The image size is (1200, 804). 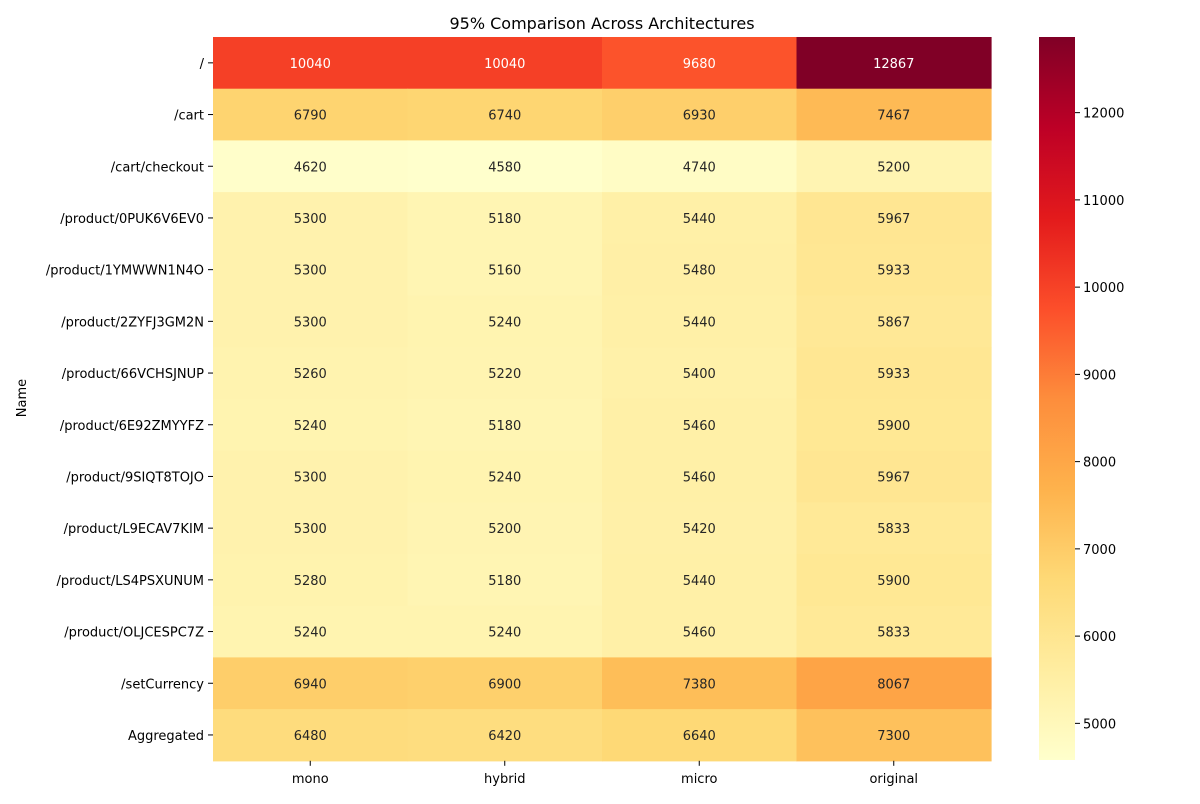 I want to click on cell-value-label: 6480, so click(x=310, y=736).